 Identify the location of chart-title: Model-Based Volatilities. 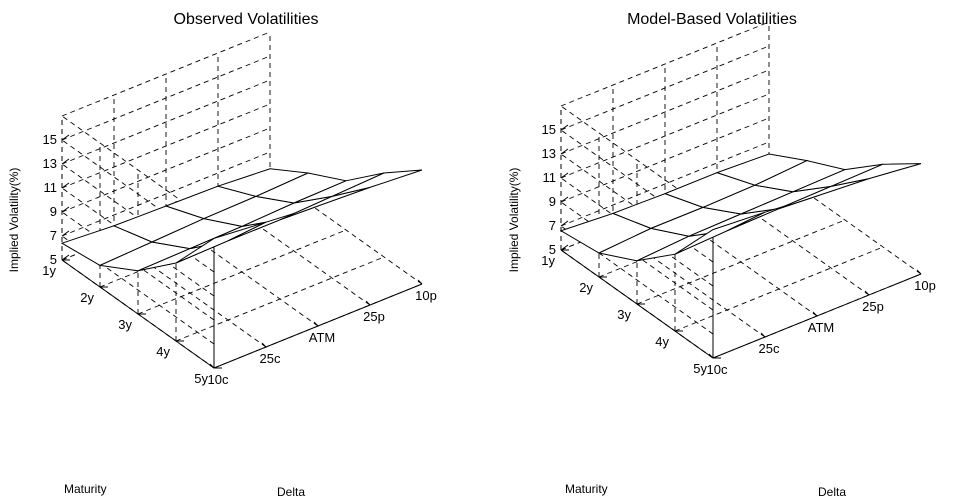
(712, 19).